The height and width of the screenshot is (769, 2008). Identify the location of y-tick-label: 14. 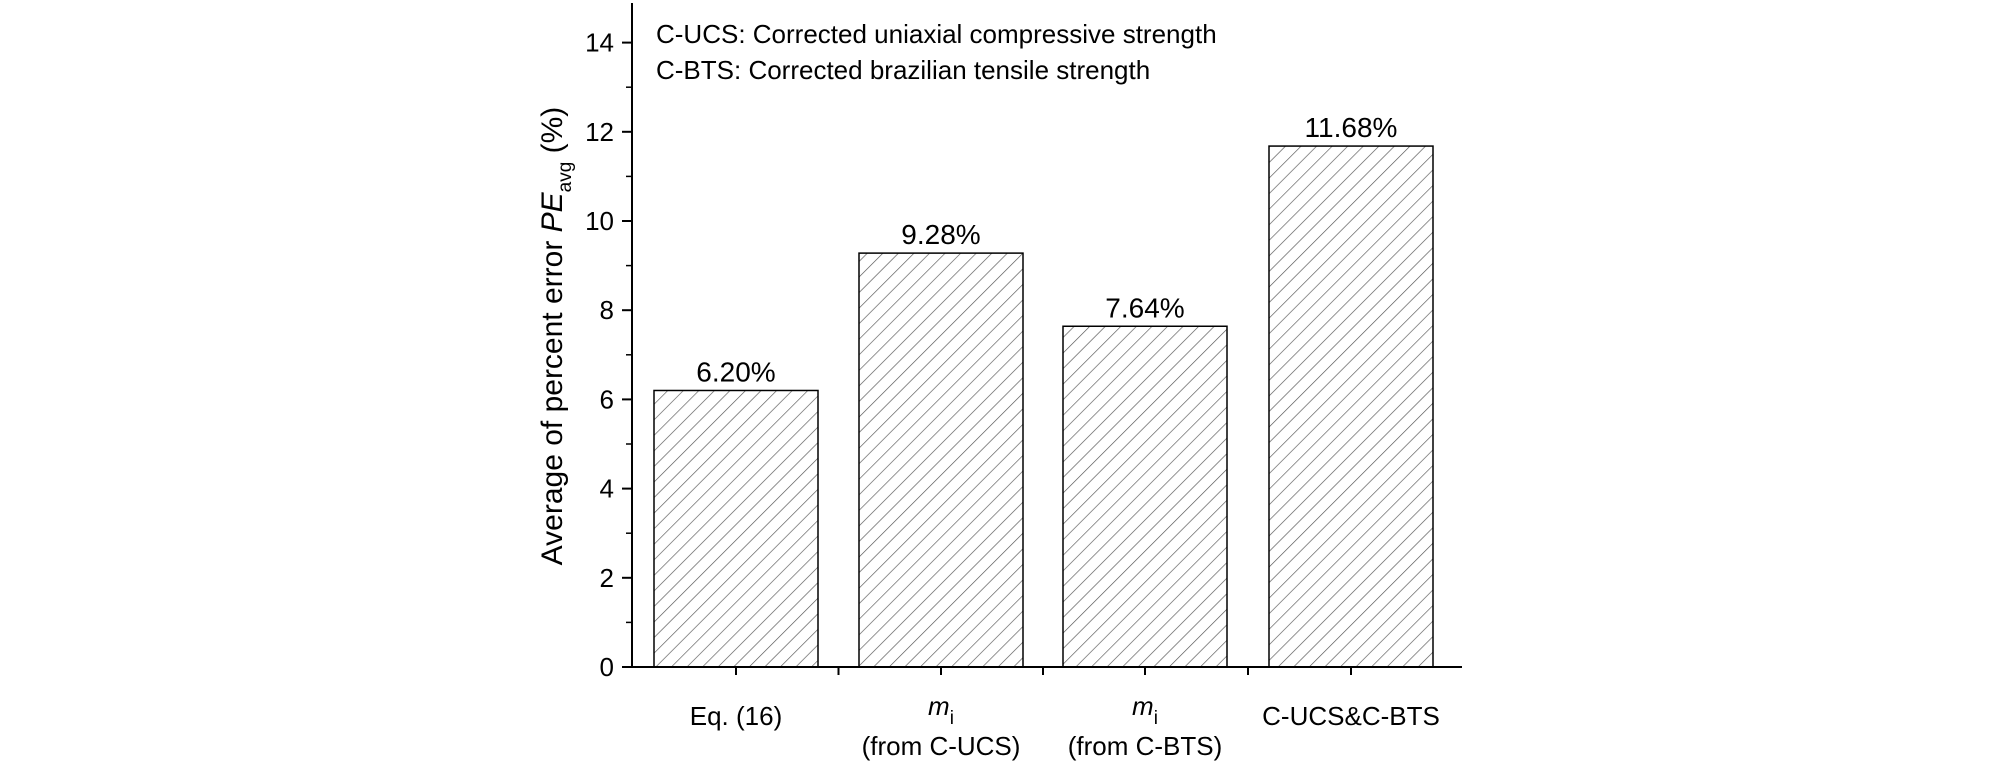
(599, 43).